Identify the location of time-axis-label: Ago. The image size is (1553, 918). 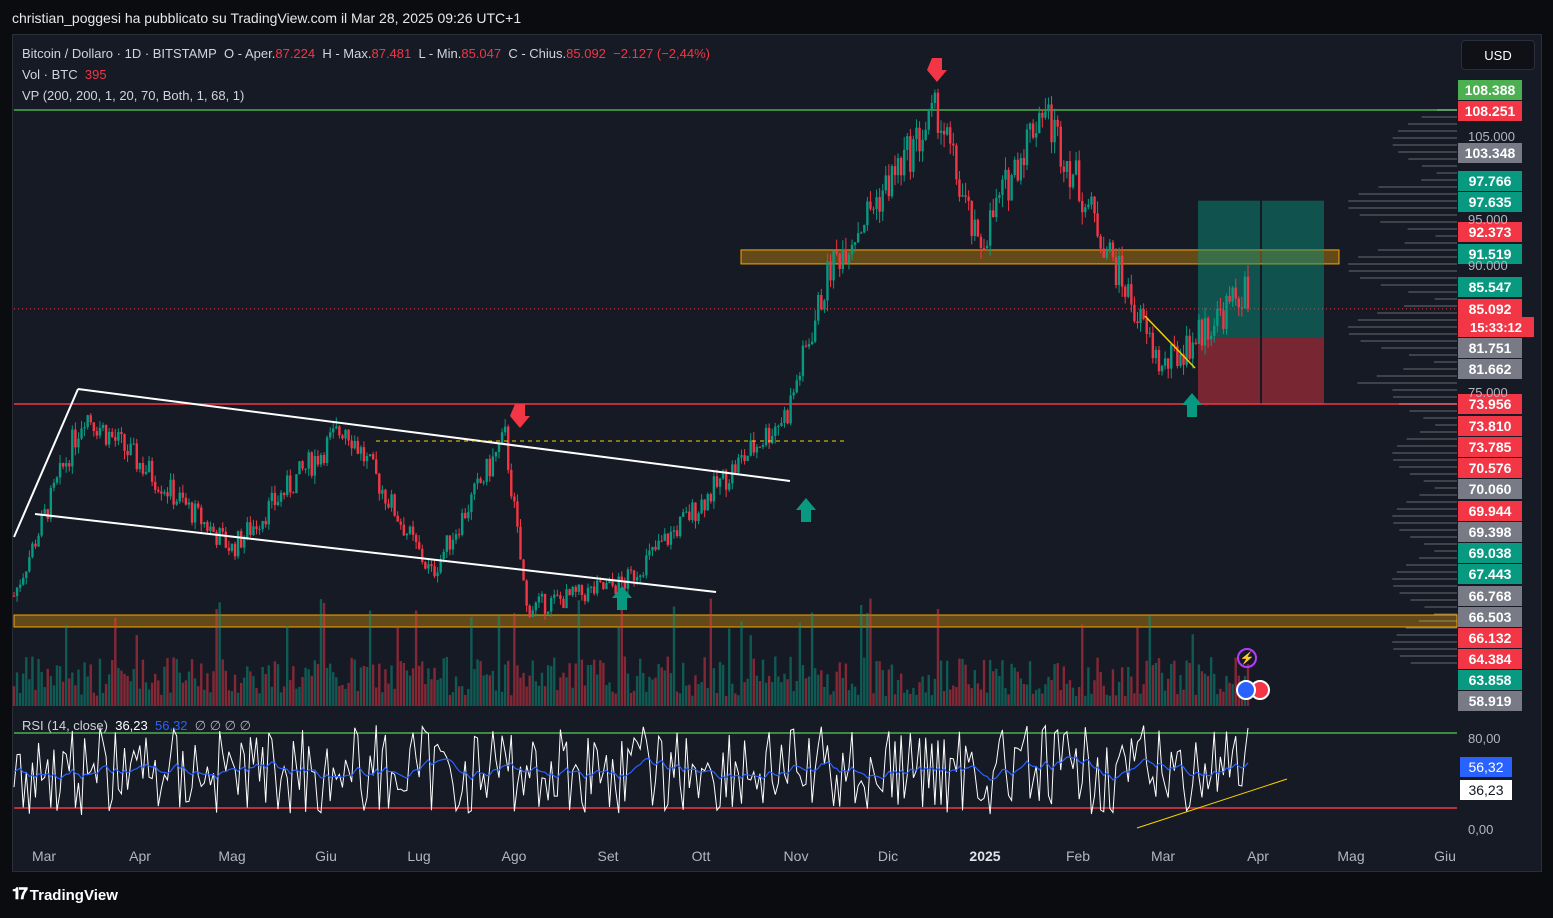
(514, 856).